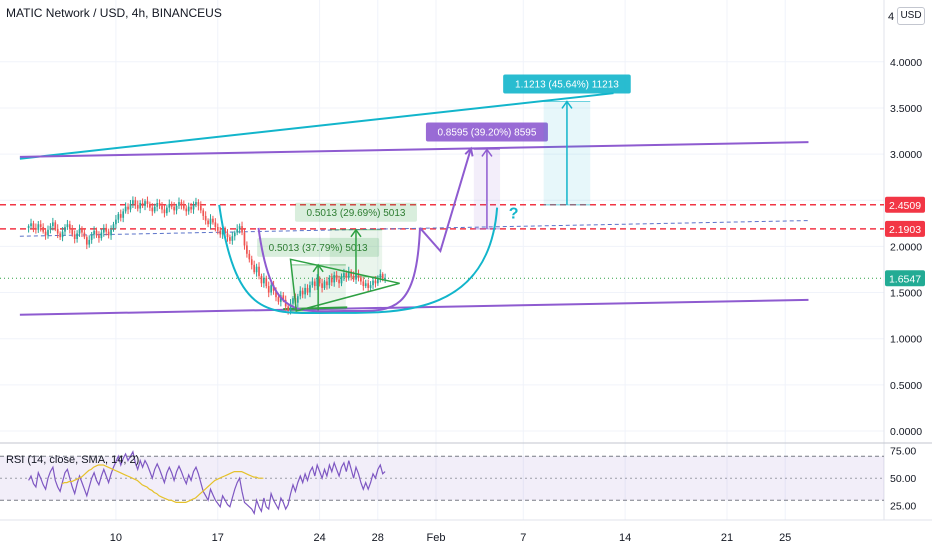 The image size is (932, 550). Describe the element at coordinates (445, 201) in the screenshot. I see `projection-path` at that location.